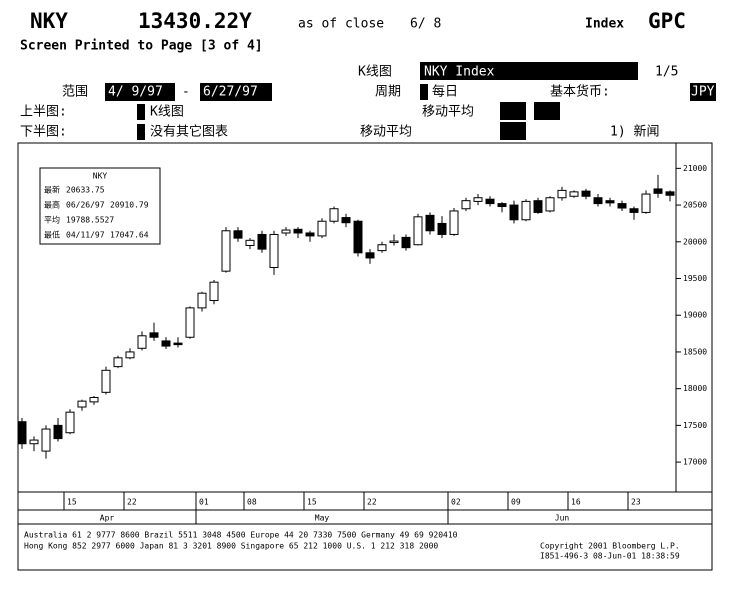 The width and height of the screenshot is (750, 595). I want to click on y-tick-label: 19500, so click(695, 278).